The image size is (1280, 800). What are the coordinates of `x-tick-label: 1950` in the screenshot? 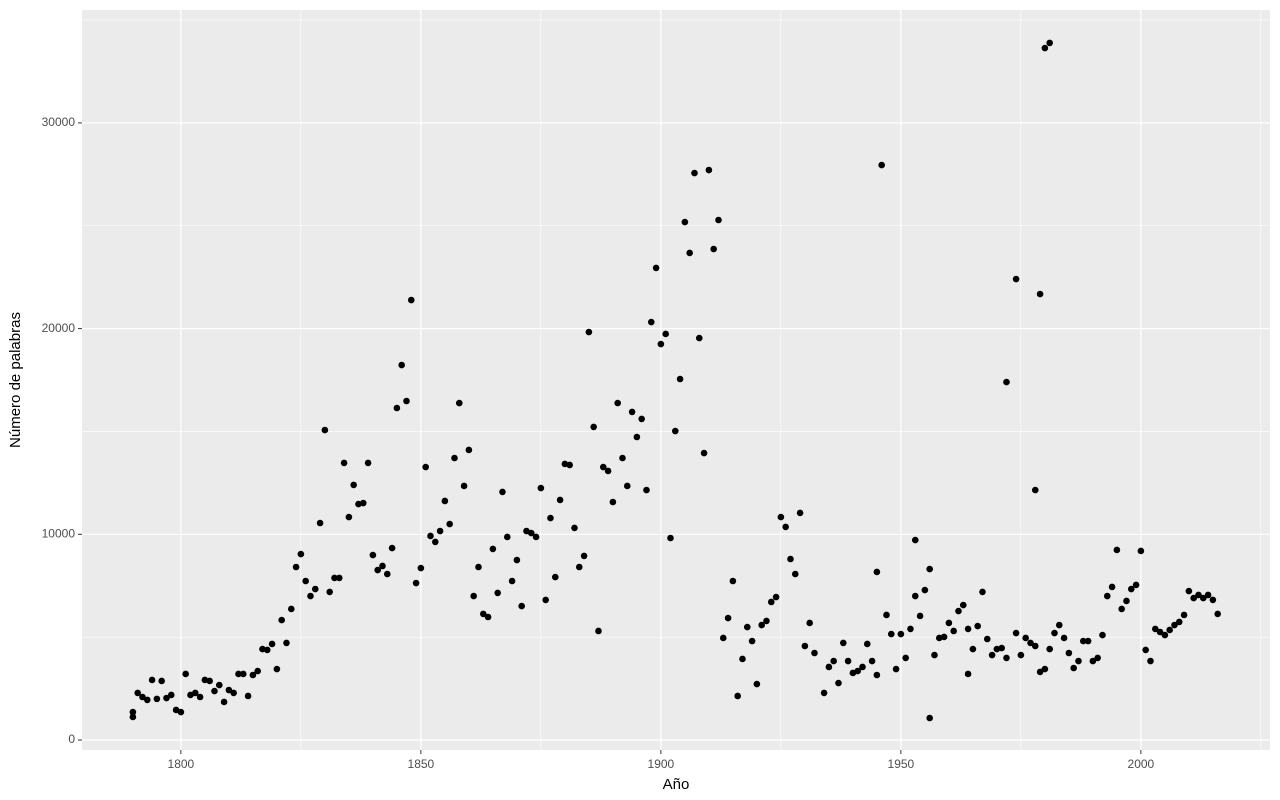 It's located at (901, 764).